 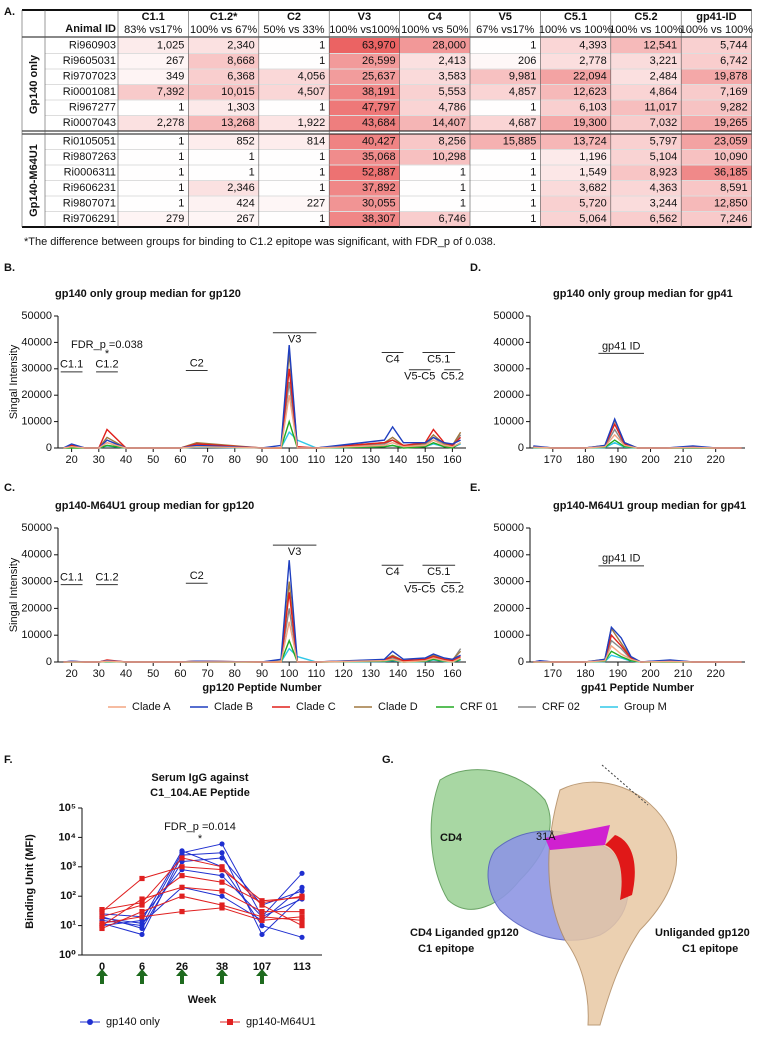 I want to click on table-cell: 4,056, so click(x=312, y=77).